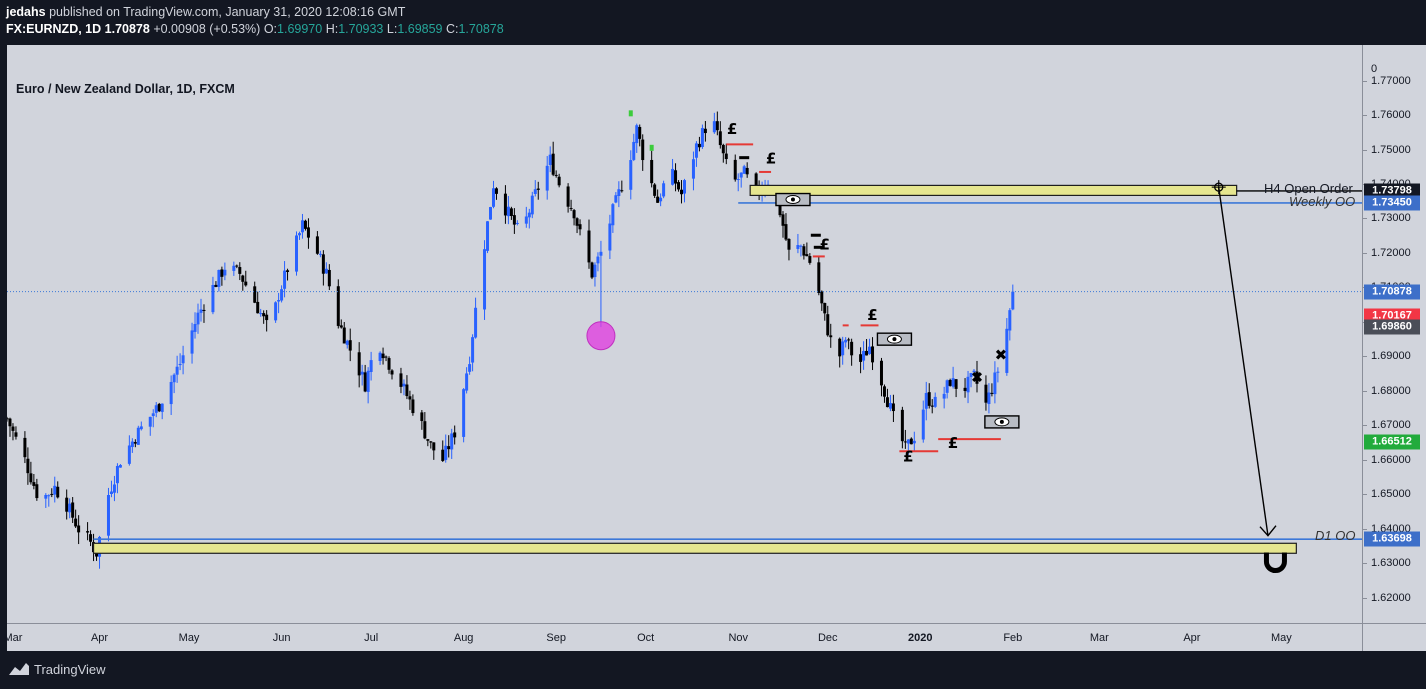  Describe the element at coordinates (1394, 637) in the screenshot. I see `axis-corner` at that location.